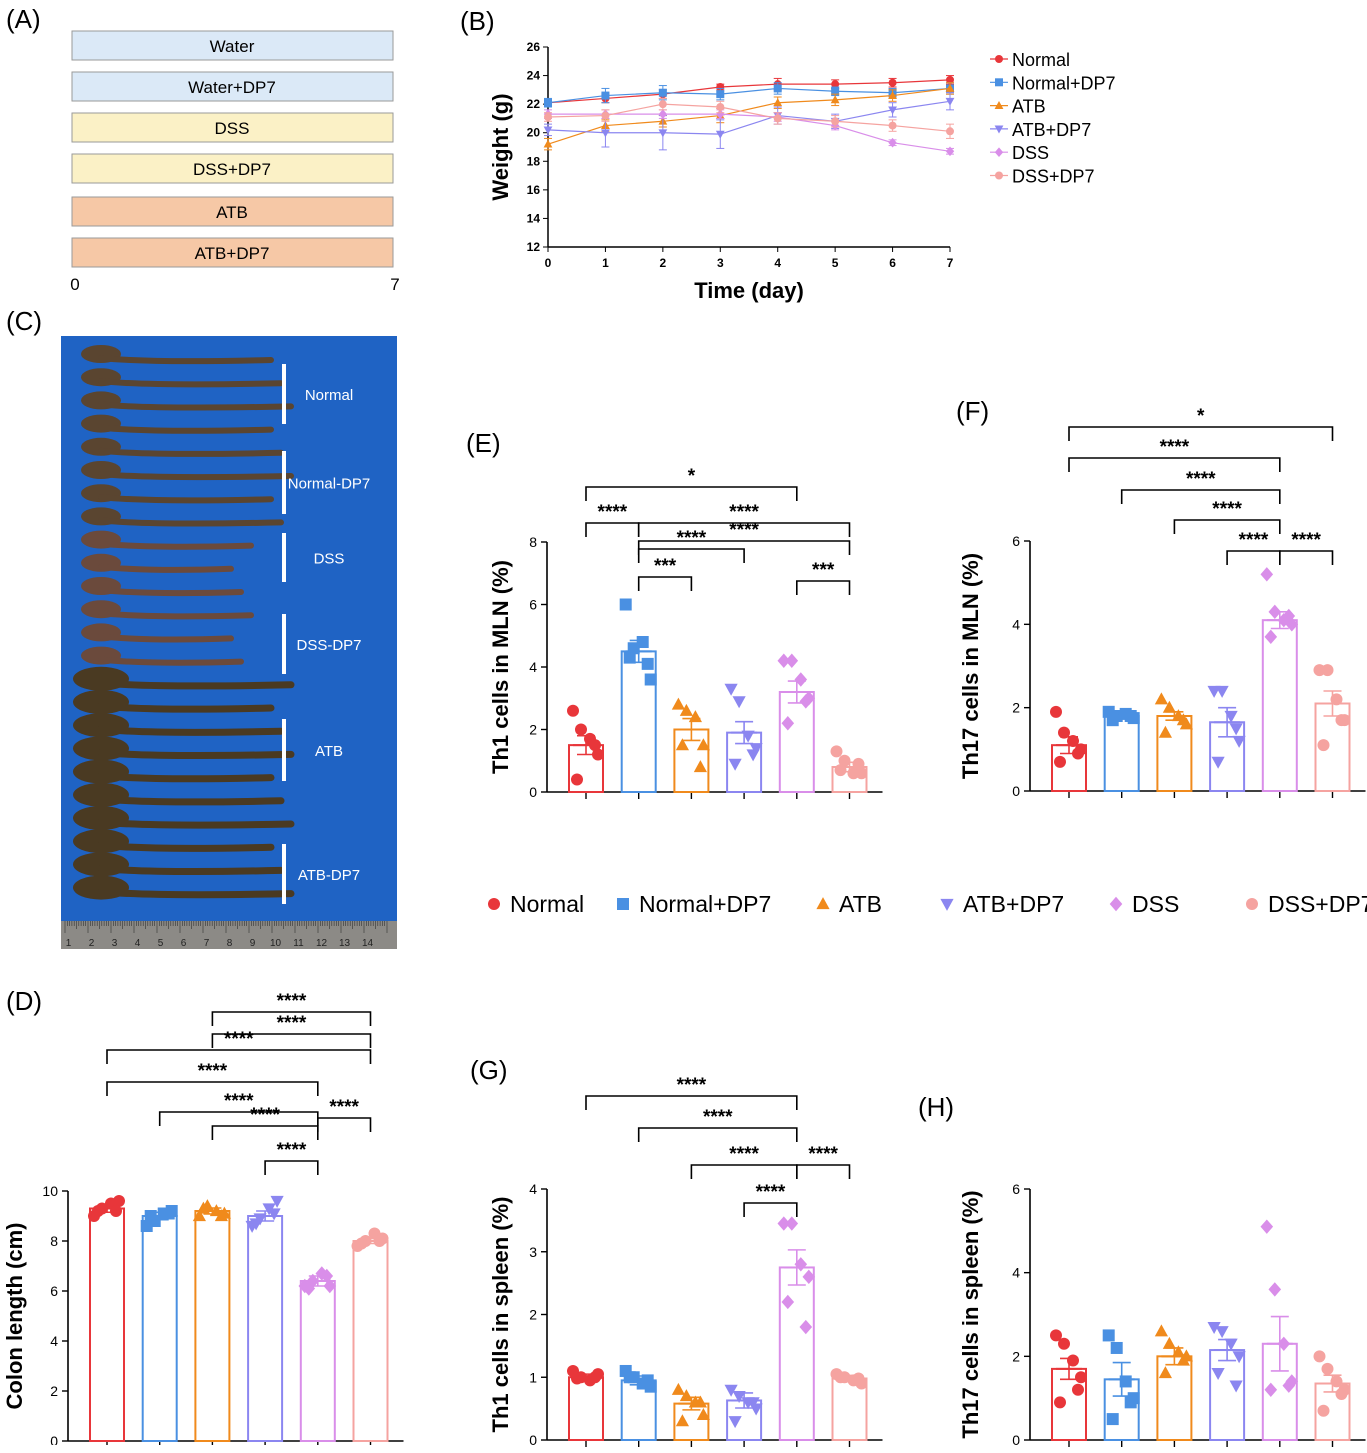  I want to click on legend-label: Normal, so click(547, 904).